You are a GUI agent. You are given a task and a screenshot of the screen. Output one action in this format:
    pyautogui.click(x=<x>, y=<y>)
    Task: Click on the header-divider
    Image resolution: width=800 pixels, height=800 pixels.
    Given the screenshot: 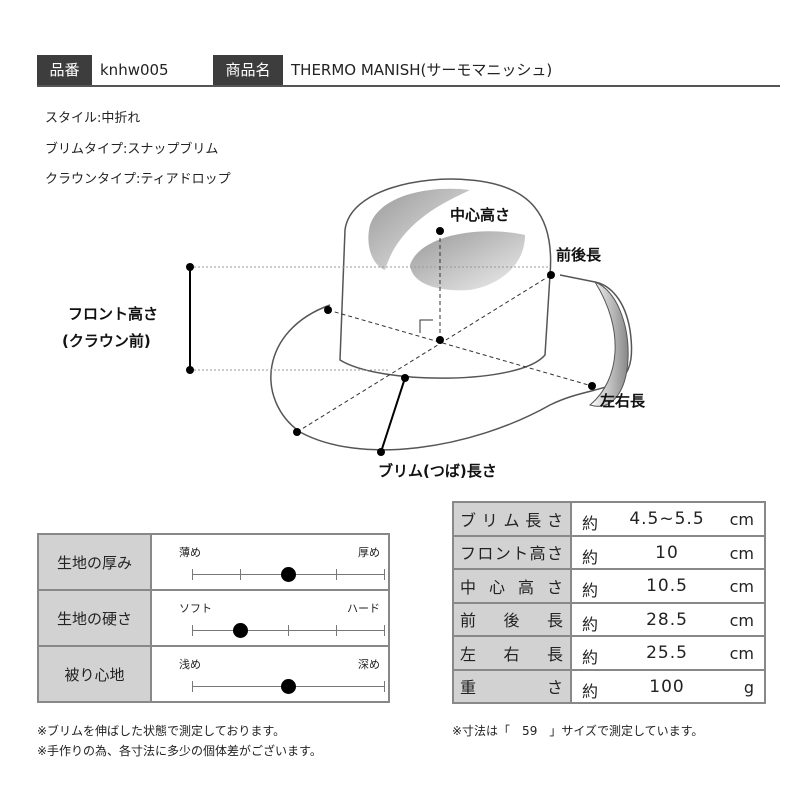 What is the action you would take?
    pyautogui.click(x=408, y=86)
    